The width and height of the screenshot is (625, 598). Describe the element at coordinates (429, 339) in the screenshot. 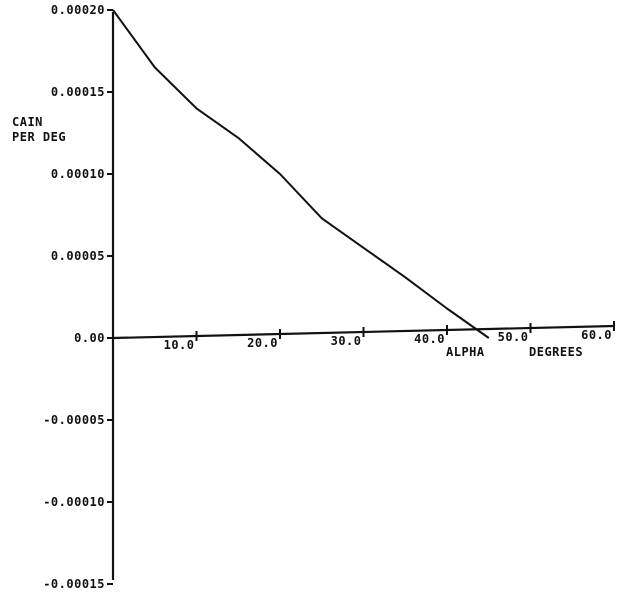

I see `x-tick-label: 40.0` at that location.